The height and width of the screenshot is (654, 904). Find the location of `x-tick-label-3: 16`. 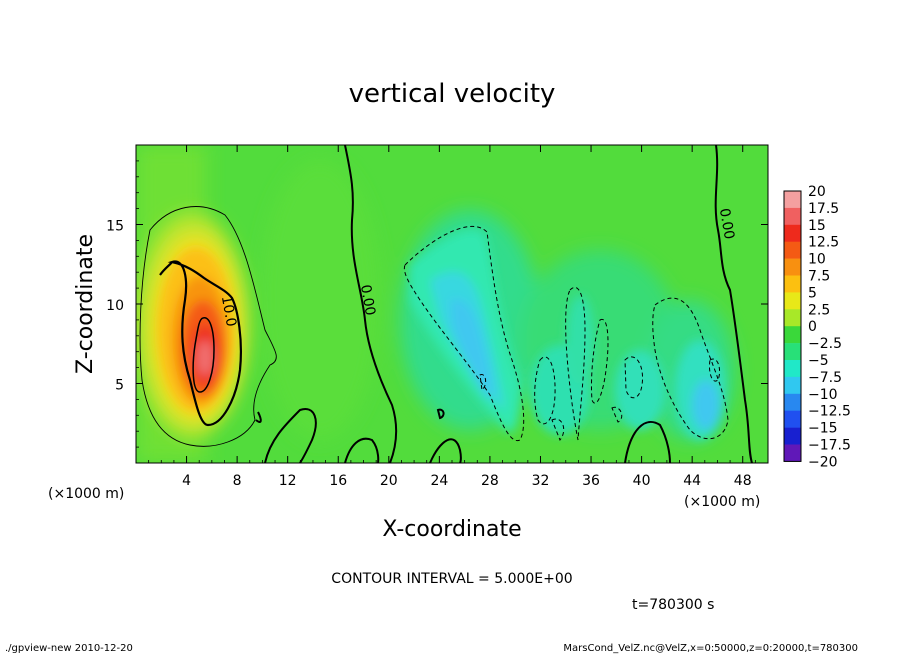

x-tick-label-3: 16 is located at coordinates (338, 481).